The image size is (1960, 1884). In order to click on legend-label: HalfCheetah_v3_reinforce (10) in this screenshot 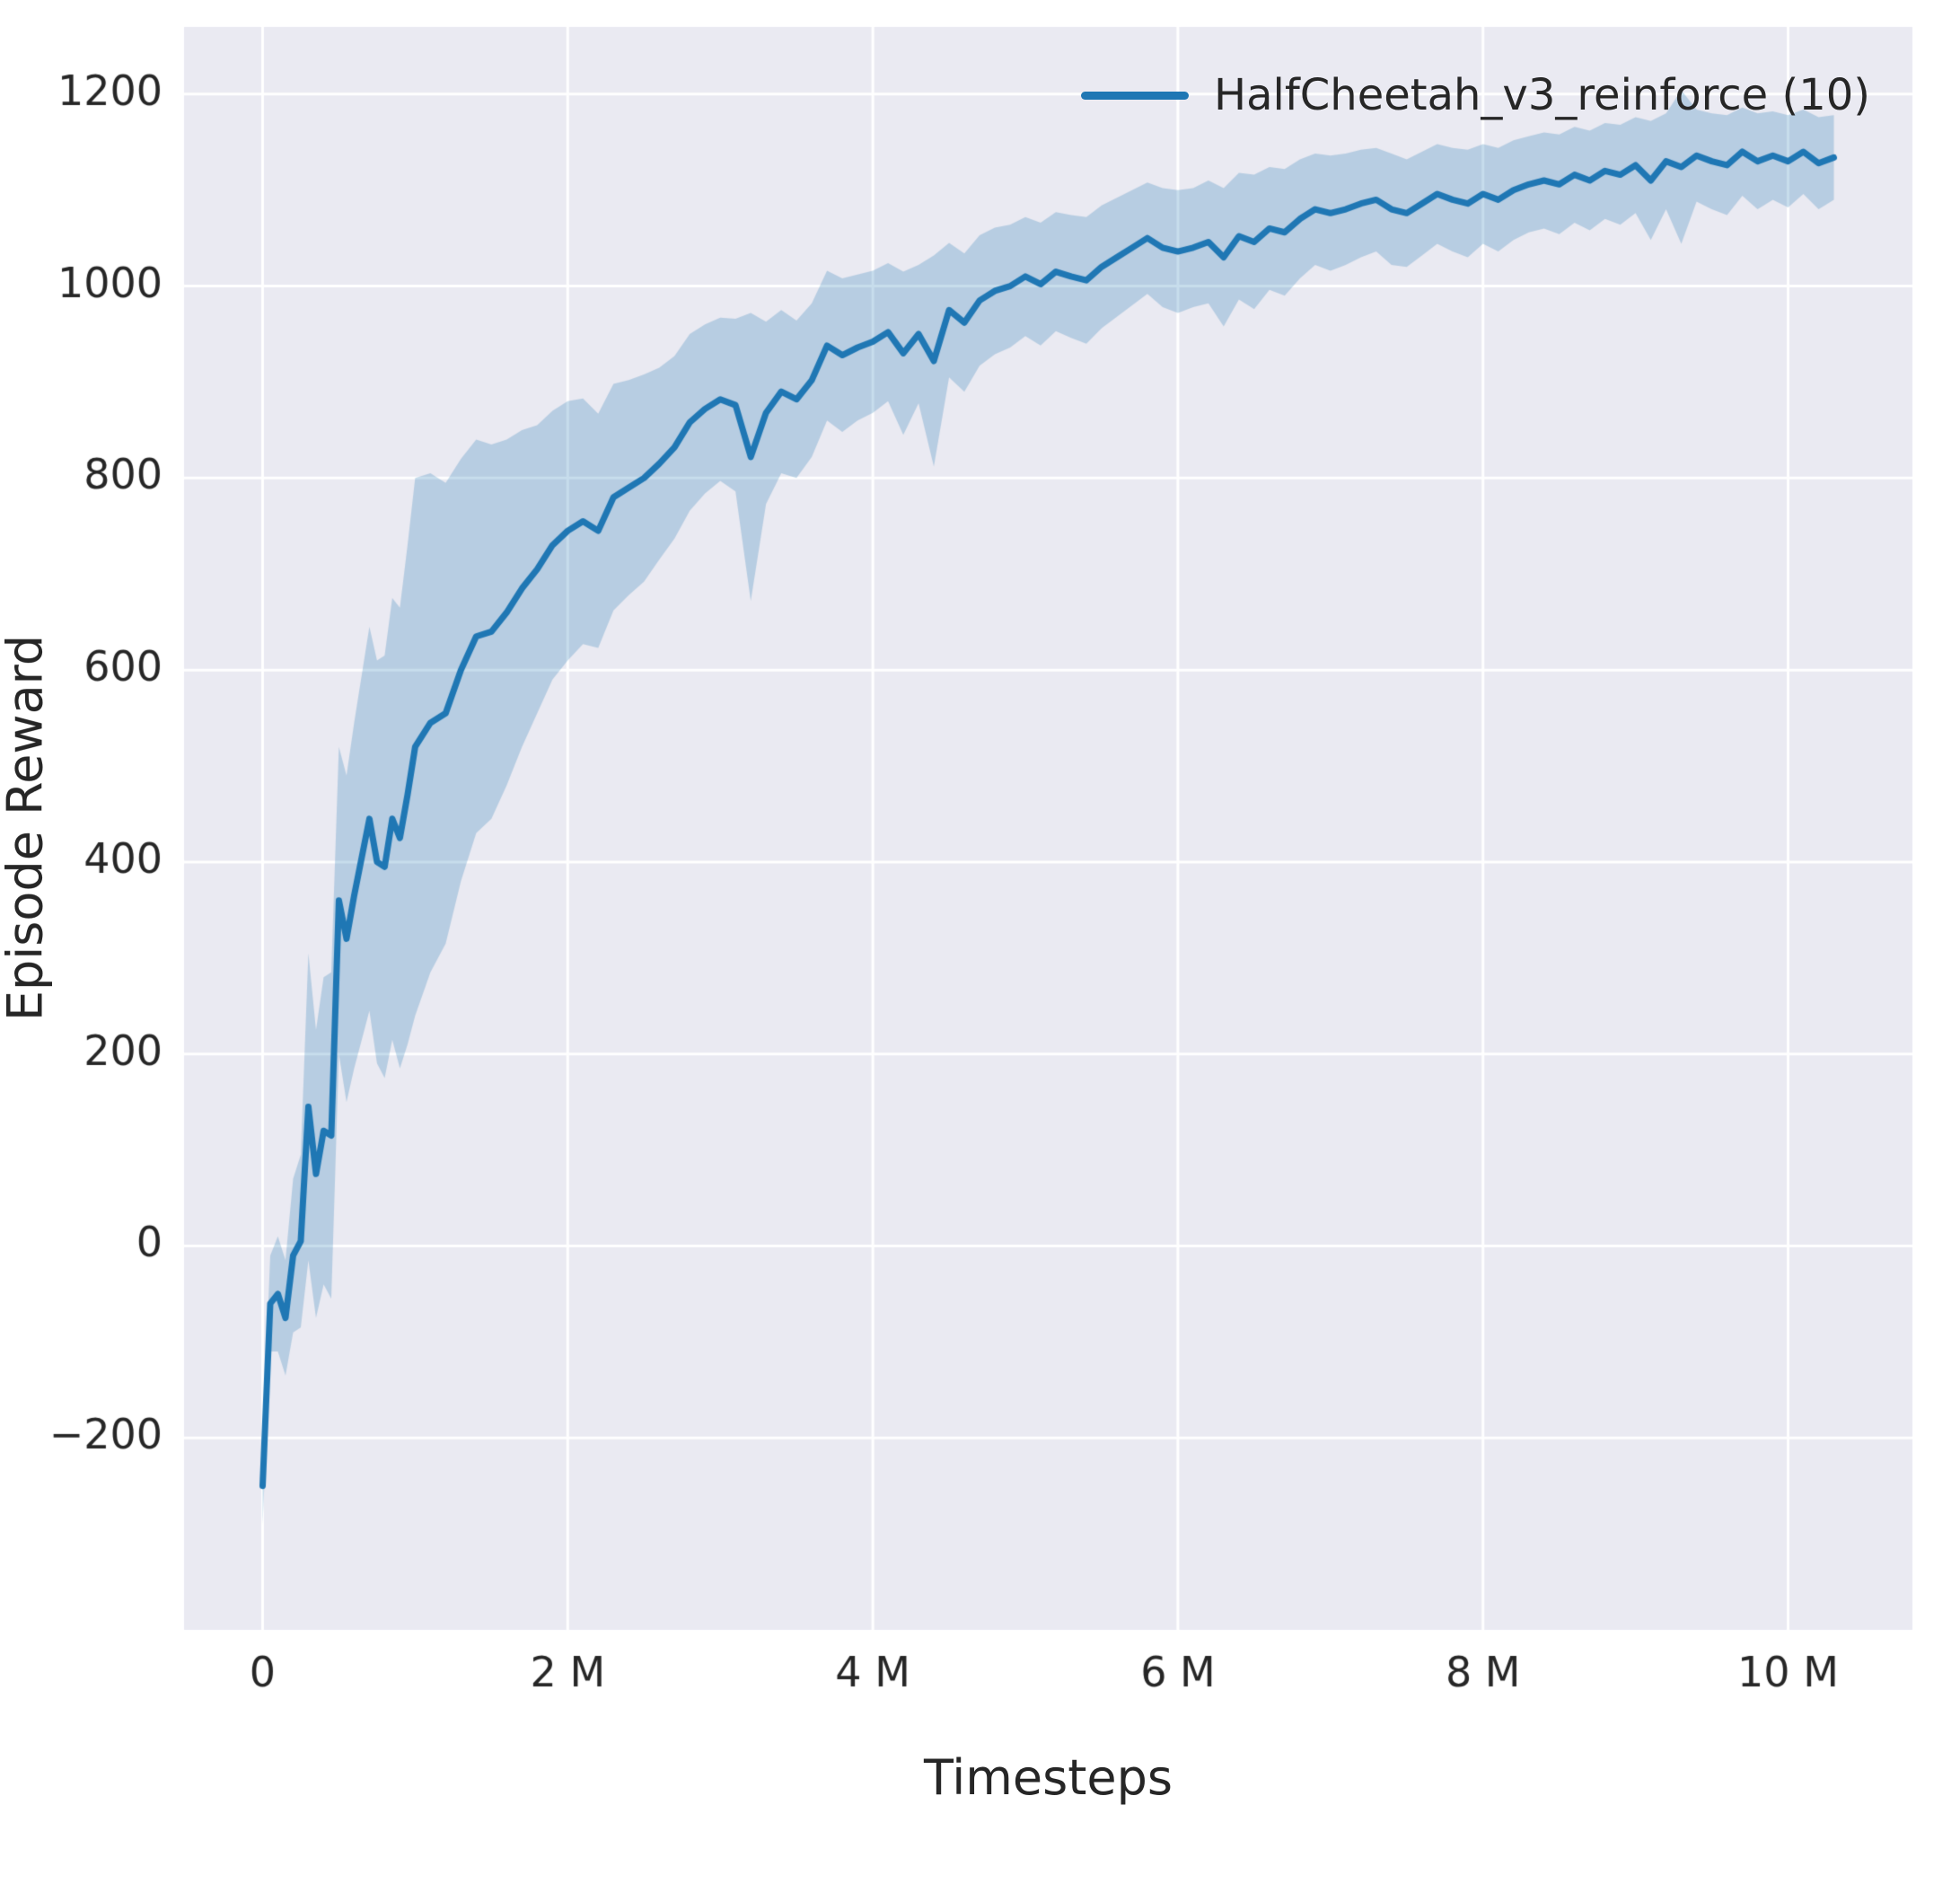, I will do `click(1542, 95)`.